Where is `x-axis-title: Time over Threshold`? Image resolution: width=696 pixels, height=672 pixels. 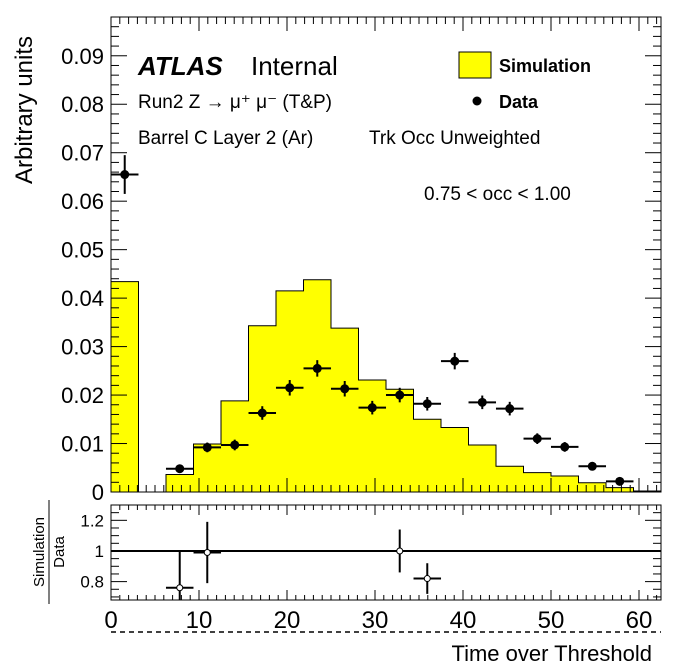
x-axis-title: Time over Threshold is located at coordinates (551, 653).